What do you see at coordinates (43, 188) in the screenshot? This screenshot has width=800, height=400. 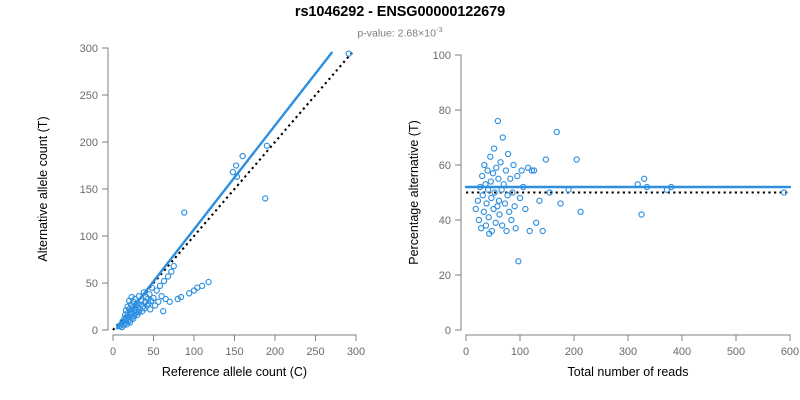 I see `y-axis-title: Alternative allele count (T)` at bounding box center [43, 188].